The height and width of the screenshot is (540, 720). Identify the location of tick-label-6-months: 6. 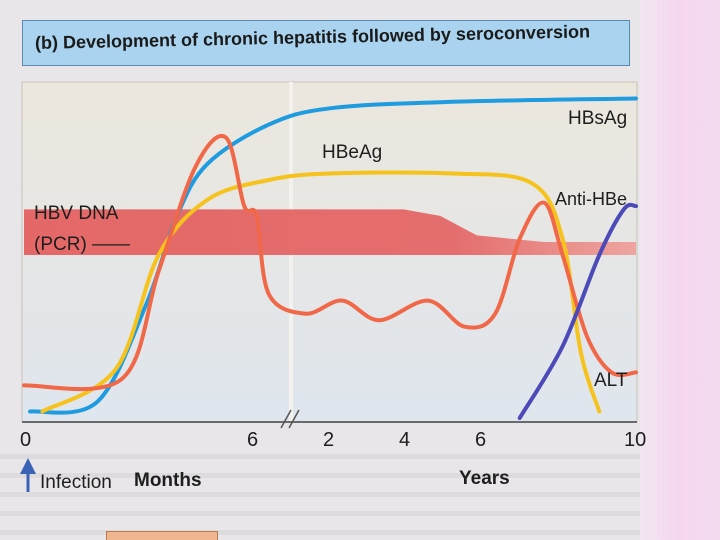
(252, 440).